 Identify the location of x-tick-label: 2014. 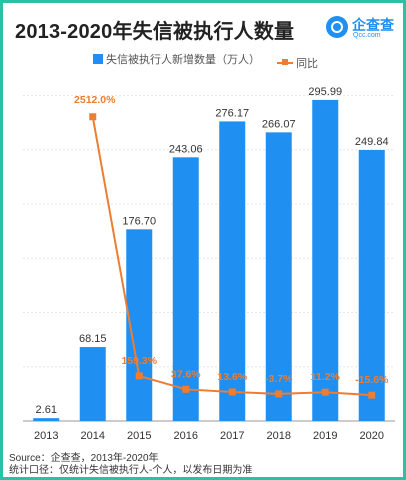
(93, 436).